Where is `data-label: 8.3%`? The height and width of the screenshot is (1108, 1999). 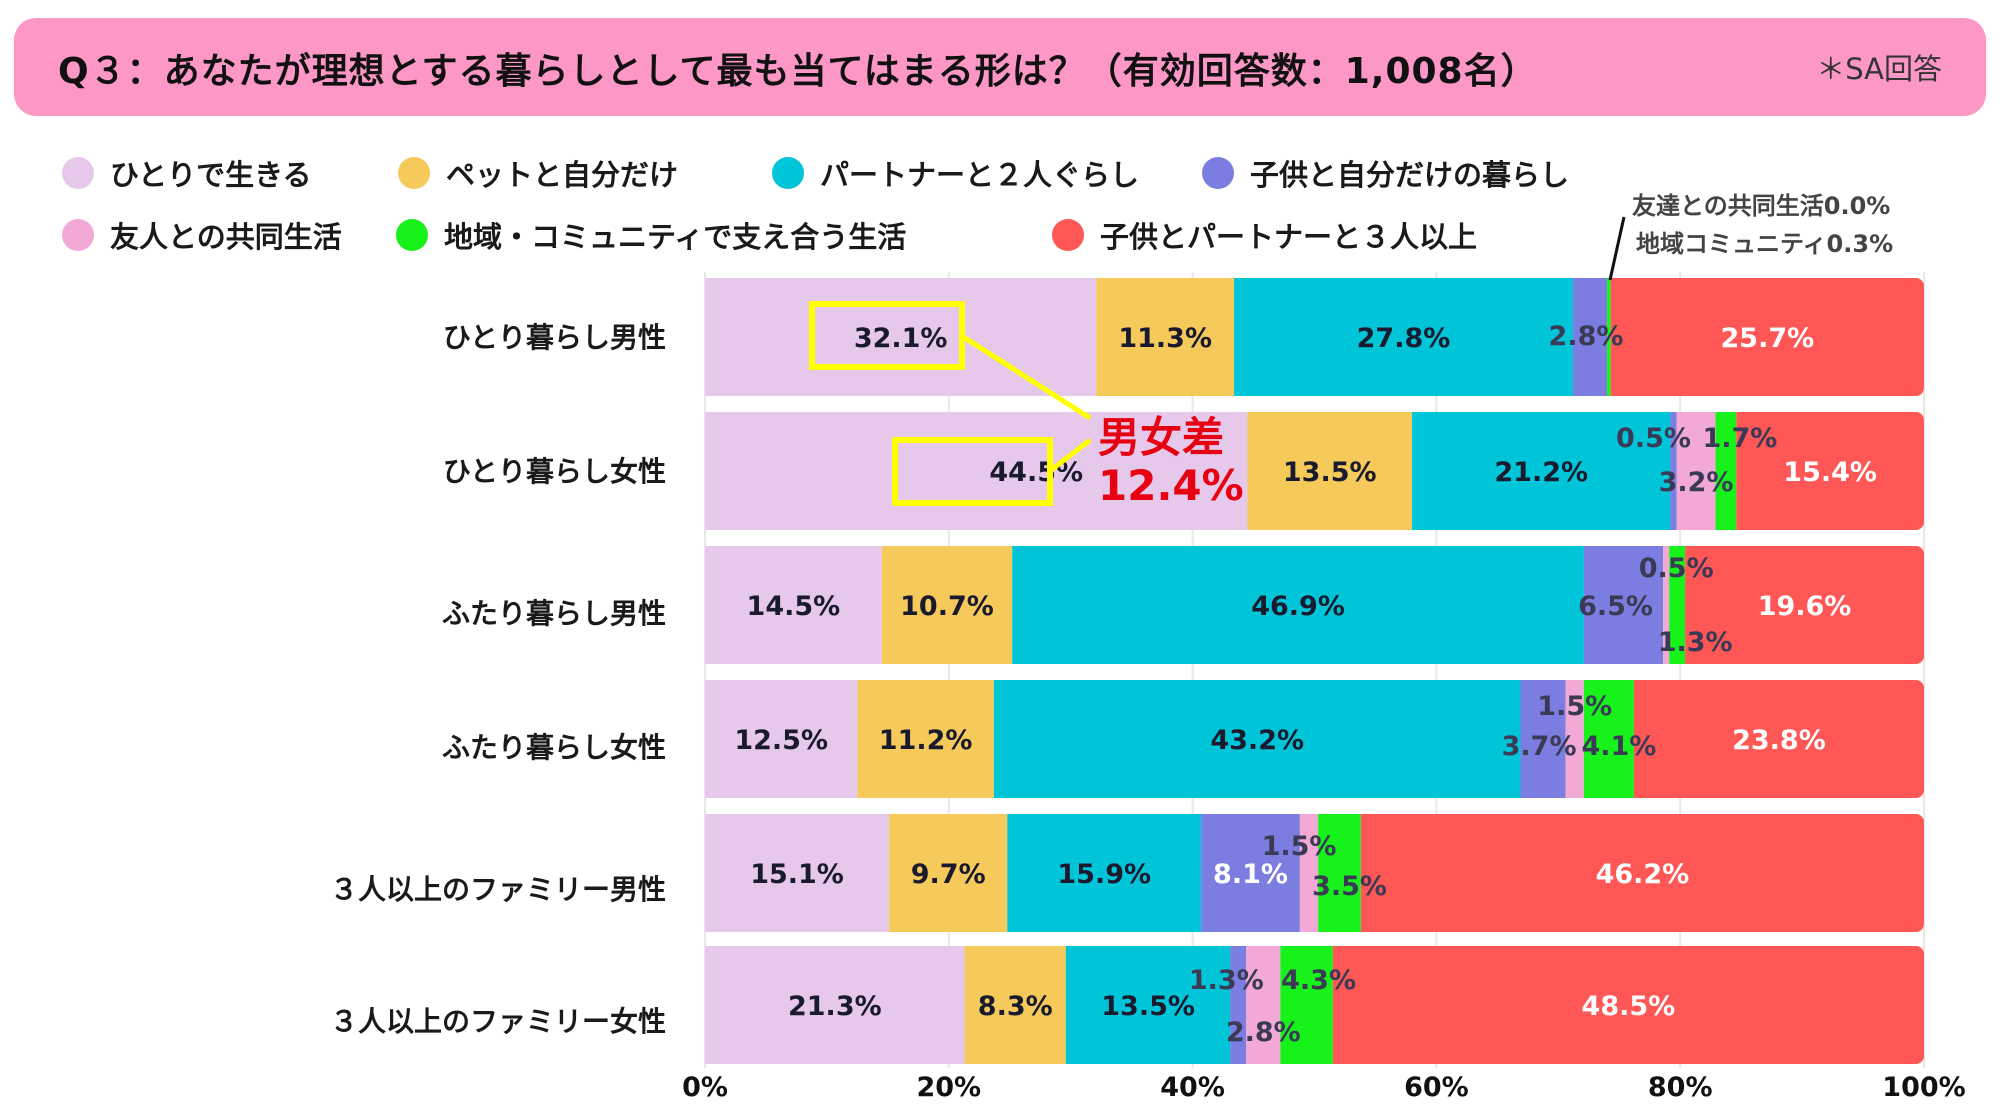 data-label: 8.3% is located at coordinates (1015, 1006).